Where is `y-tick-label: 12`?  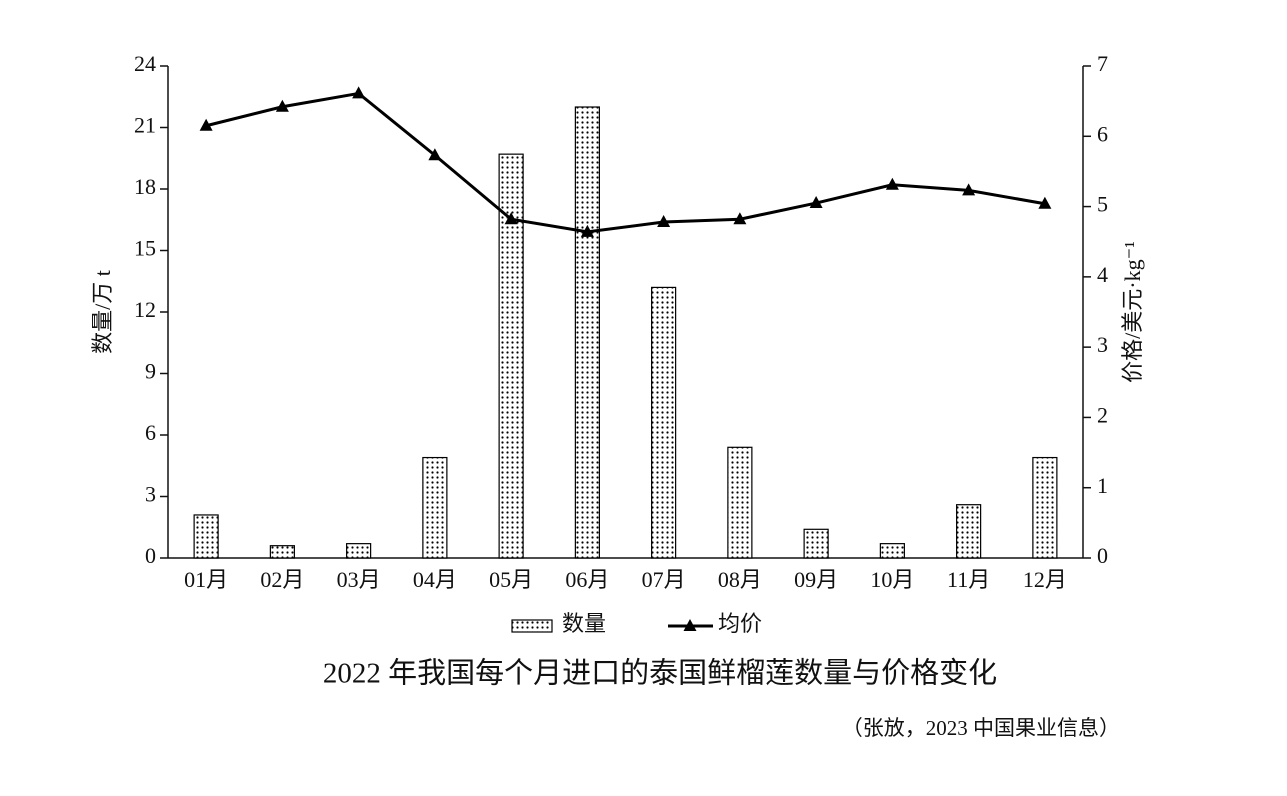 y-tick-label: 12 is located at coordinates (145, 309).